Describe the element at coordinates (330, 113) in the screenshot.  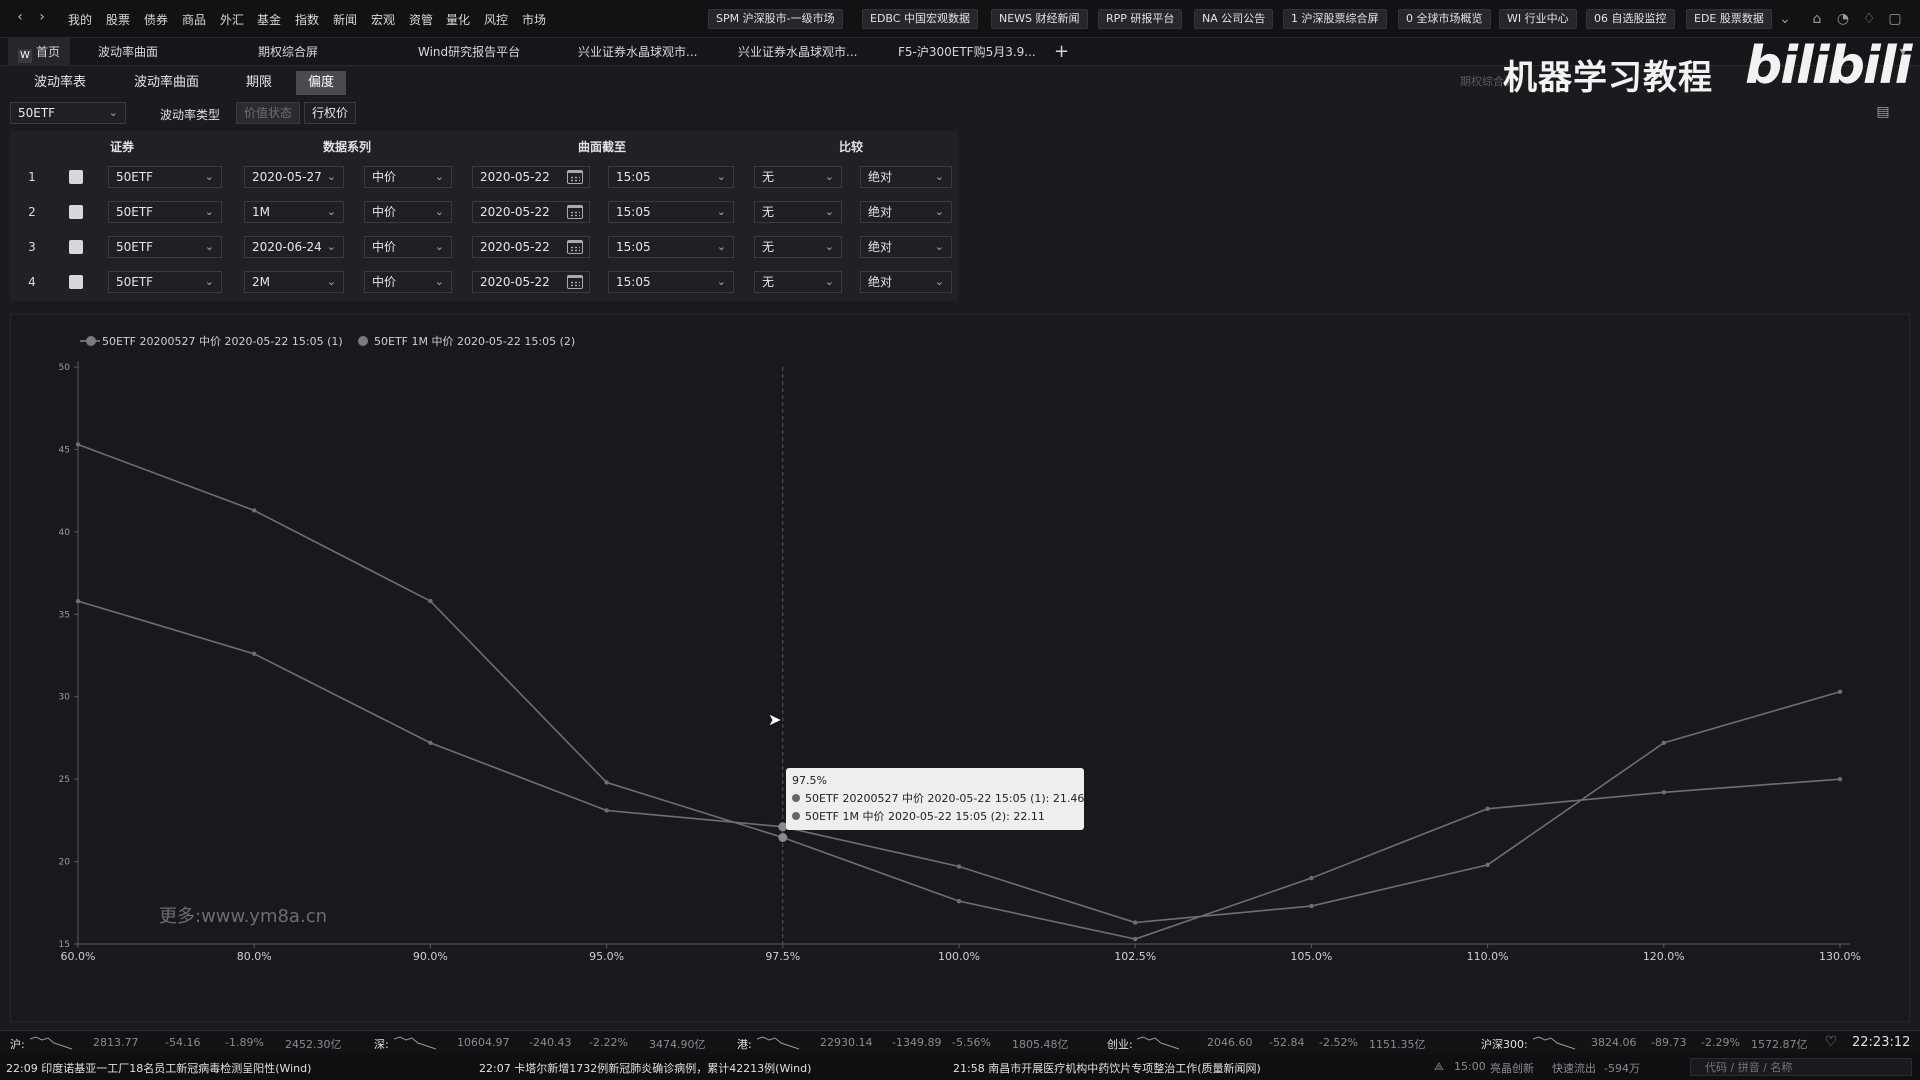
I see `strike-toggle: 行权价` at that location.